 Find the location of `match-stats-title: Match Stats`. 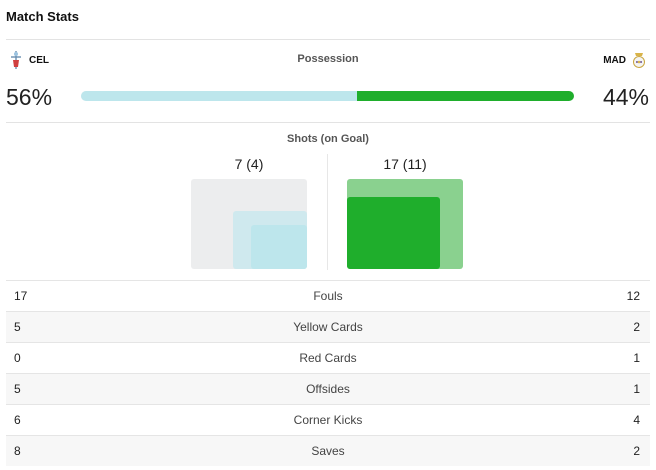

match-stats-title: Match Stats is located at coordinates (42, 16).